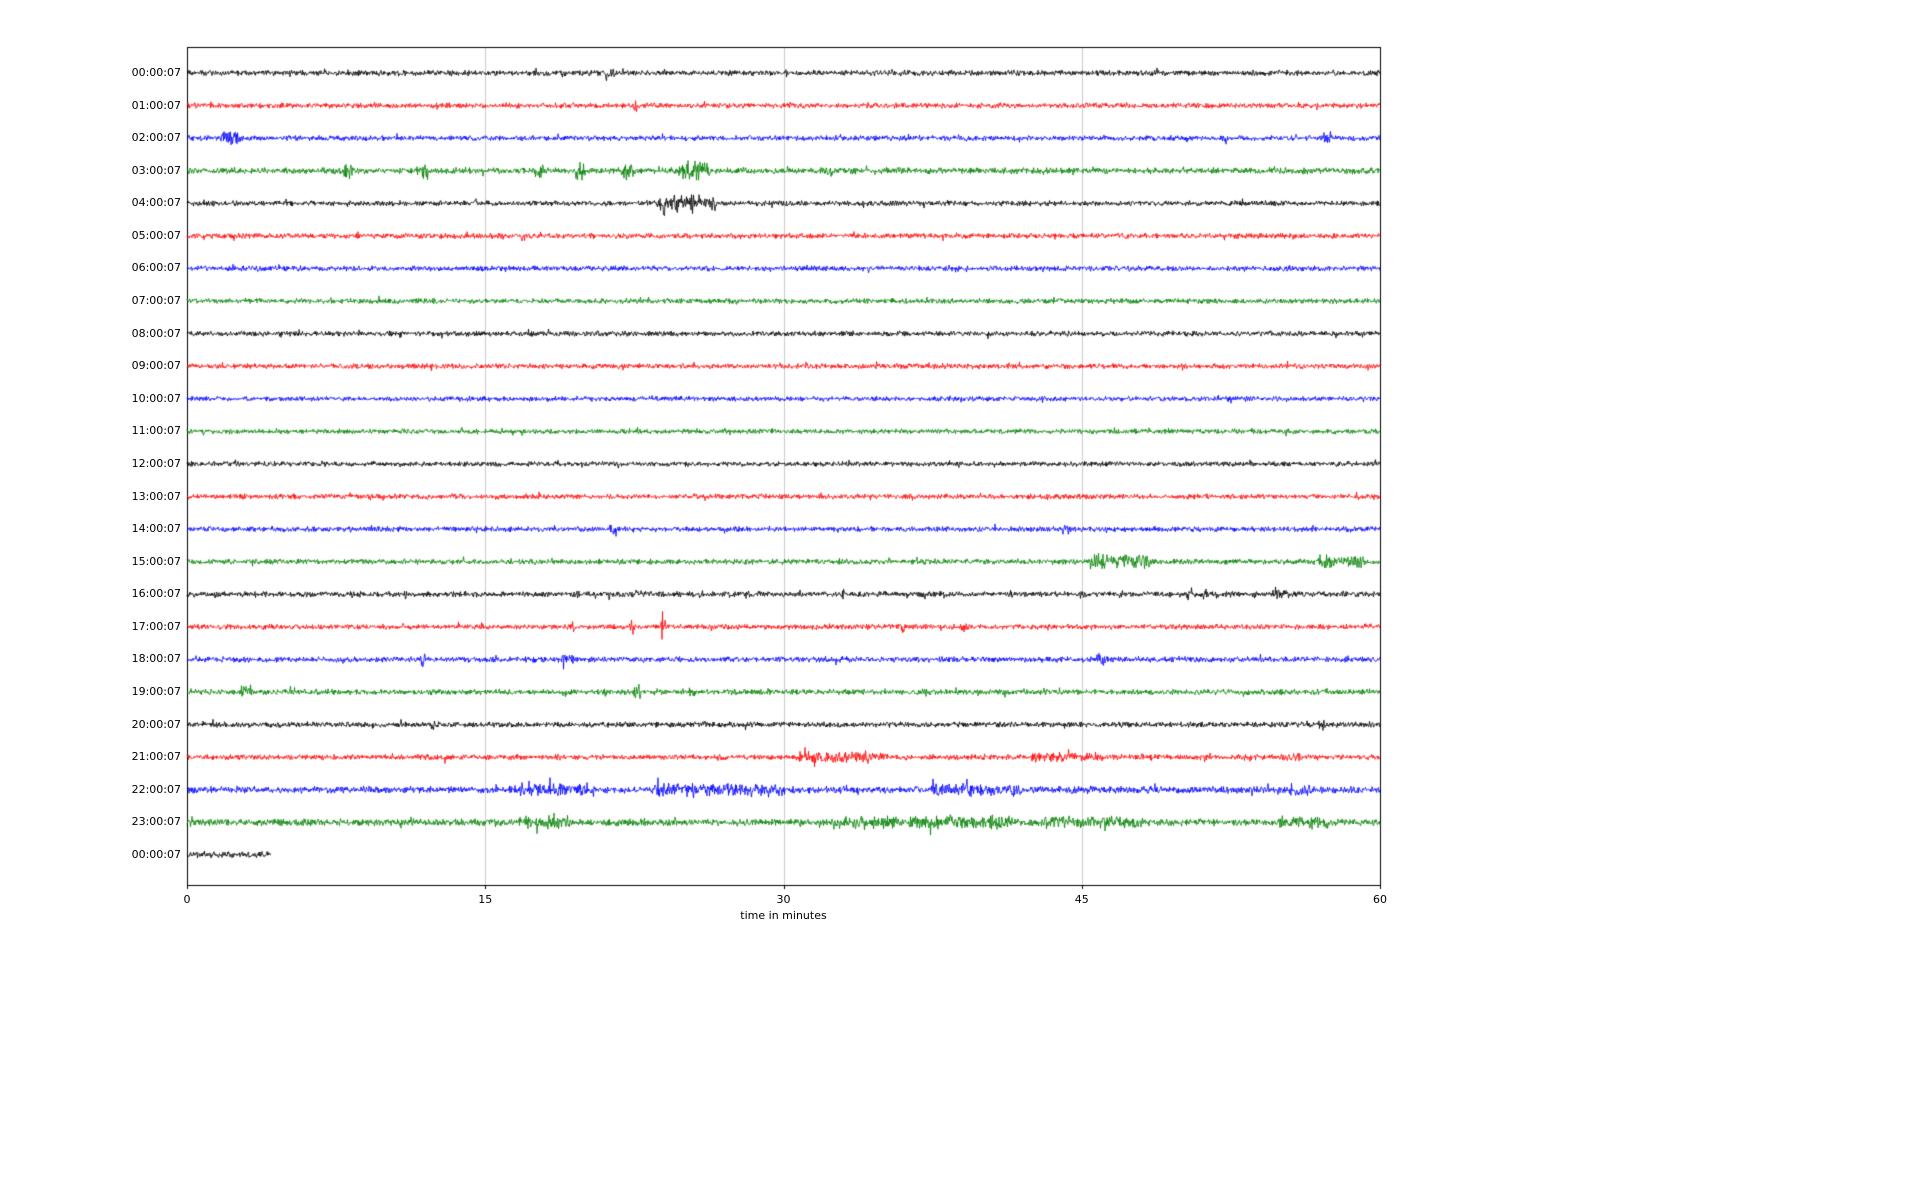  I want to click on row-label: 10:00:07, so click(156, 398).